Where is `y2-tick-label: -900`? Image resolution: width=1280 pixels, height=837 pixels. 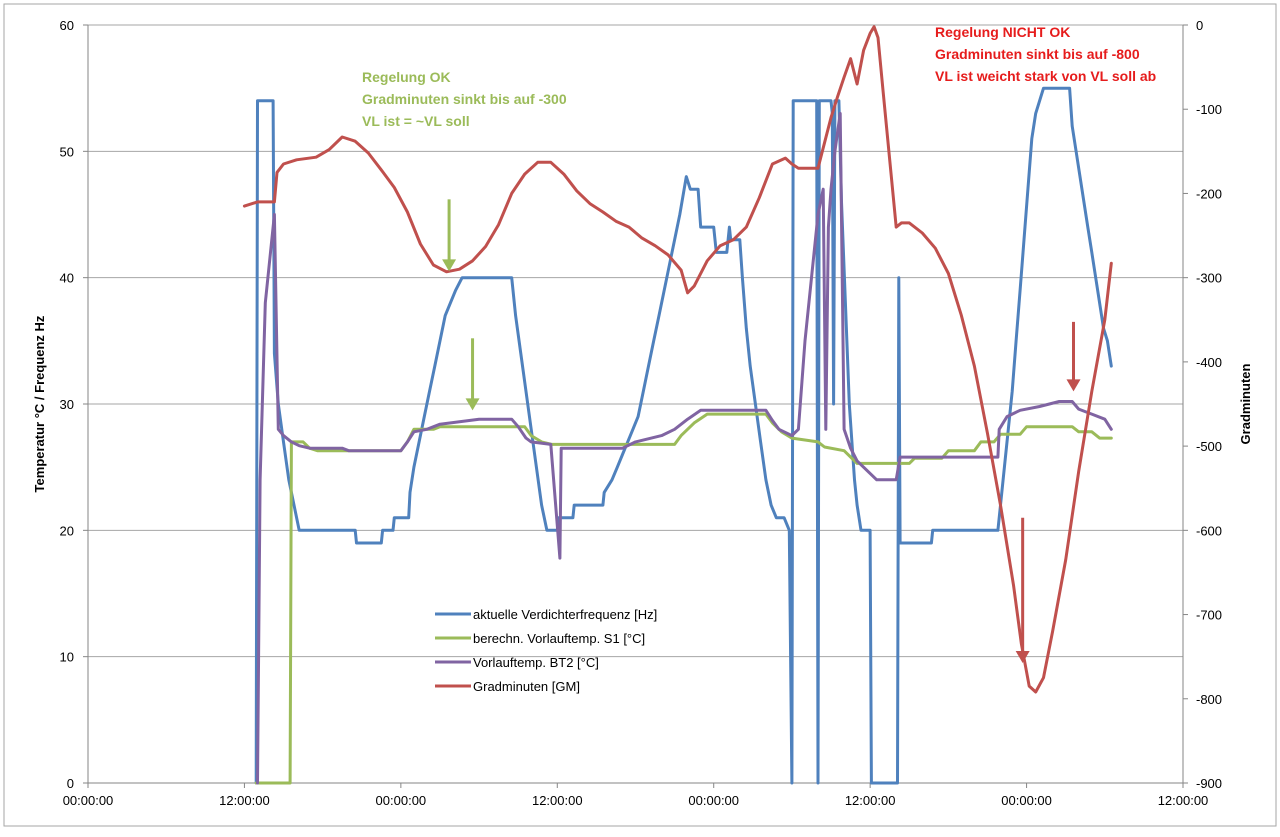
y2-tick-label: -900 is located at coordinates (1209, 783).